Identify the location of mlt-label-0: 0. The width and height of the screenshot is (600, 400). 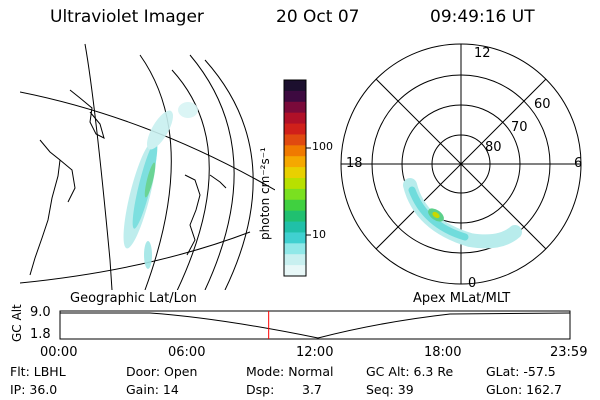
(472, 283).